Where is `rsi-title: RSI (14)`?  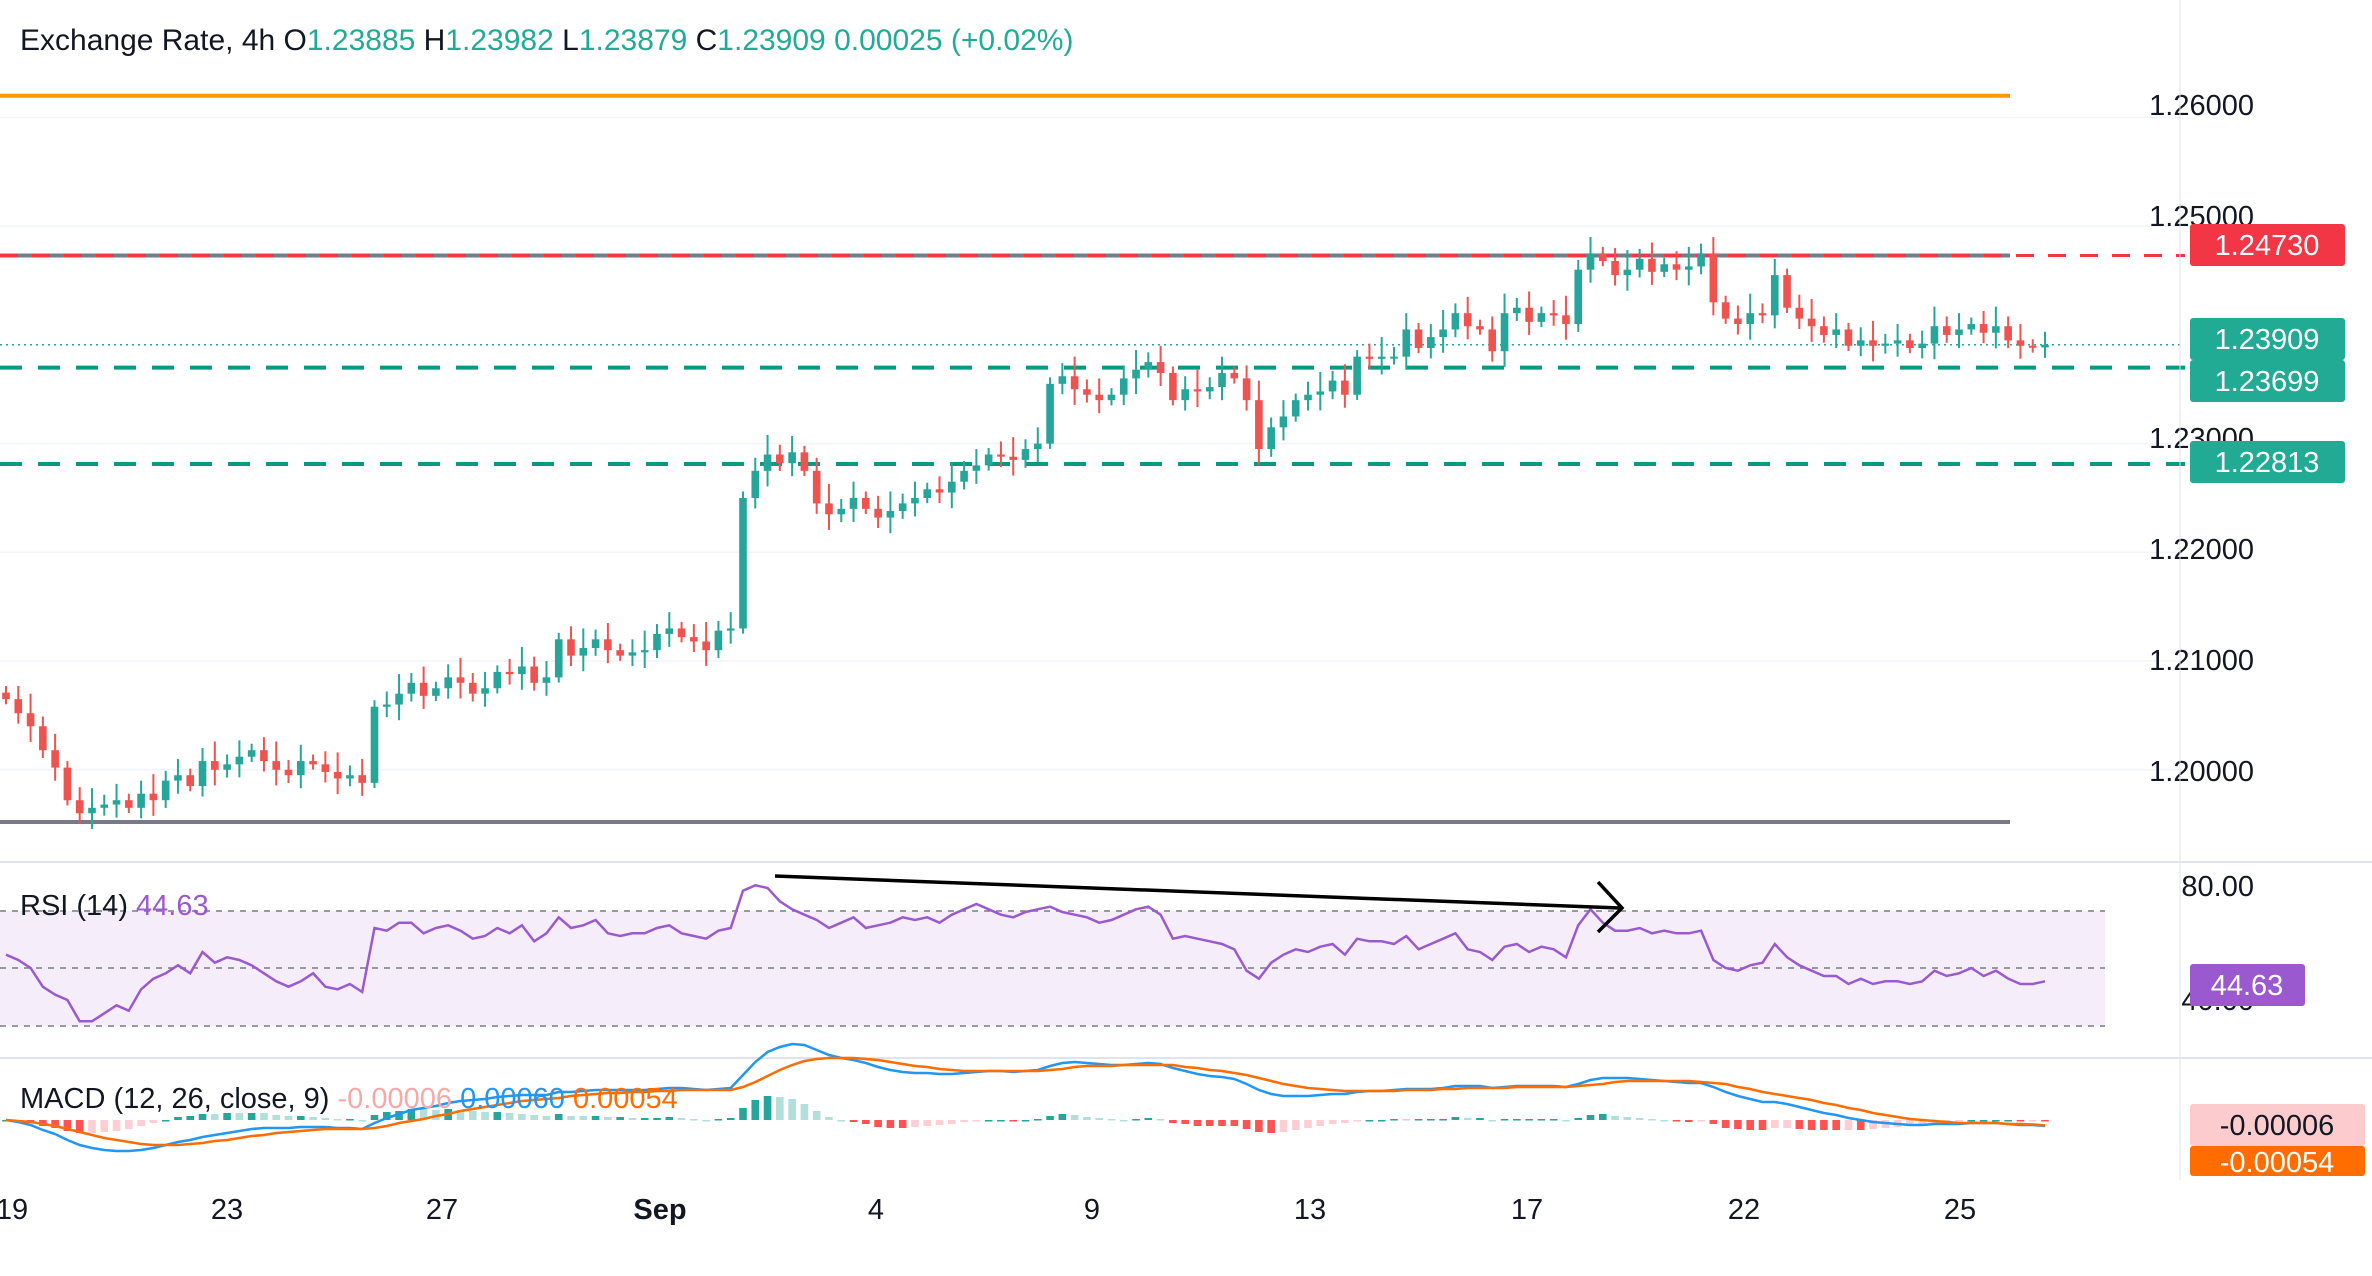
rsi-title: RSI (14) is located at coordinates (74, 906).